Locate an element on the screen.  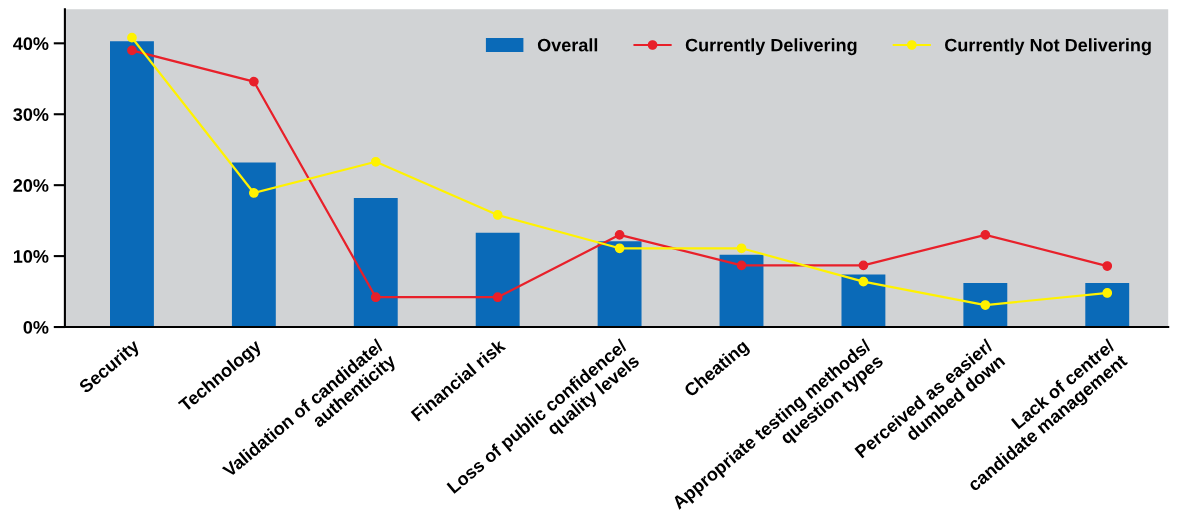
legend-label: Overall is located at coordinates (567, 45).